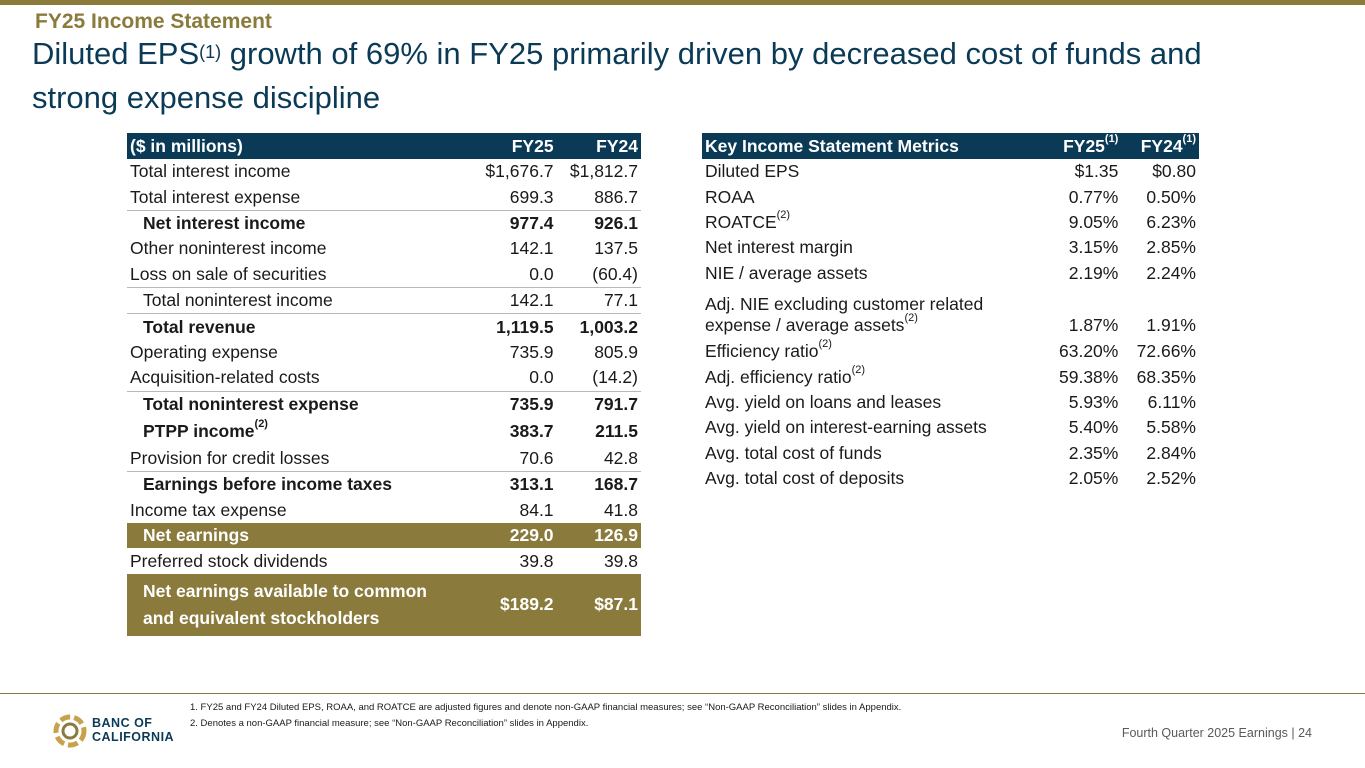 This screenshot has width=1365, height=768. Describe the element at coordinates (299, 431) in the screenshot. I see `row-label: PTPP income(2)` at that location.